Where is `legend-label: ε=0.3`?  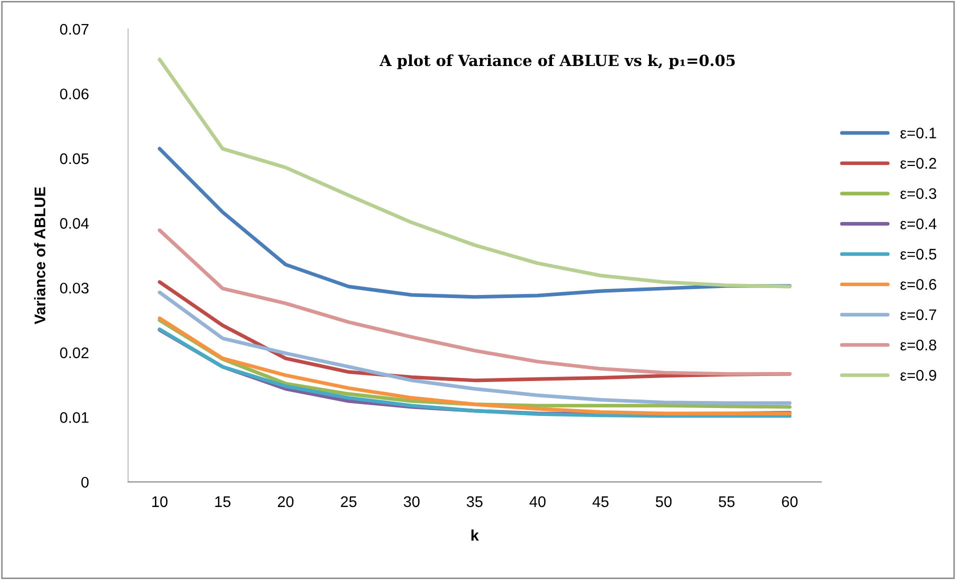 legend-label: ε=0.3 is located at coordinates (918, 194).